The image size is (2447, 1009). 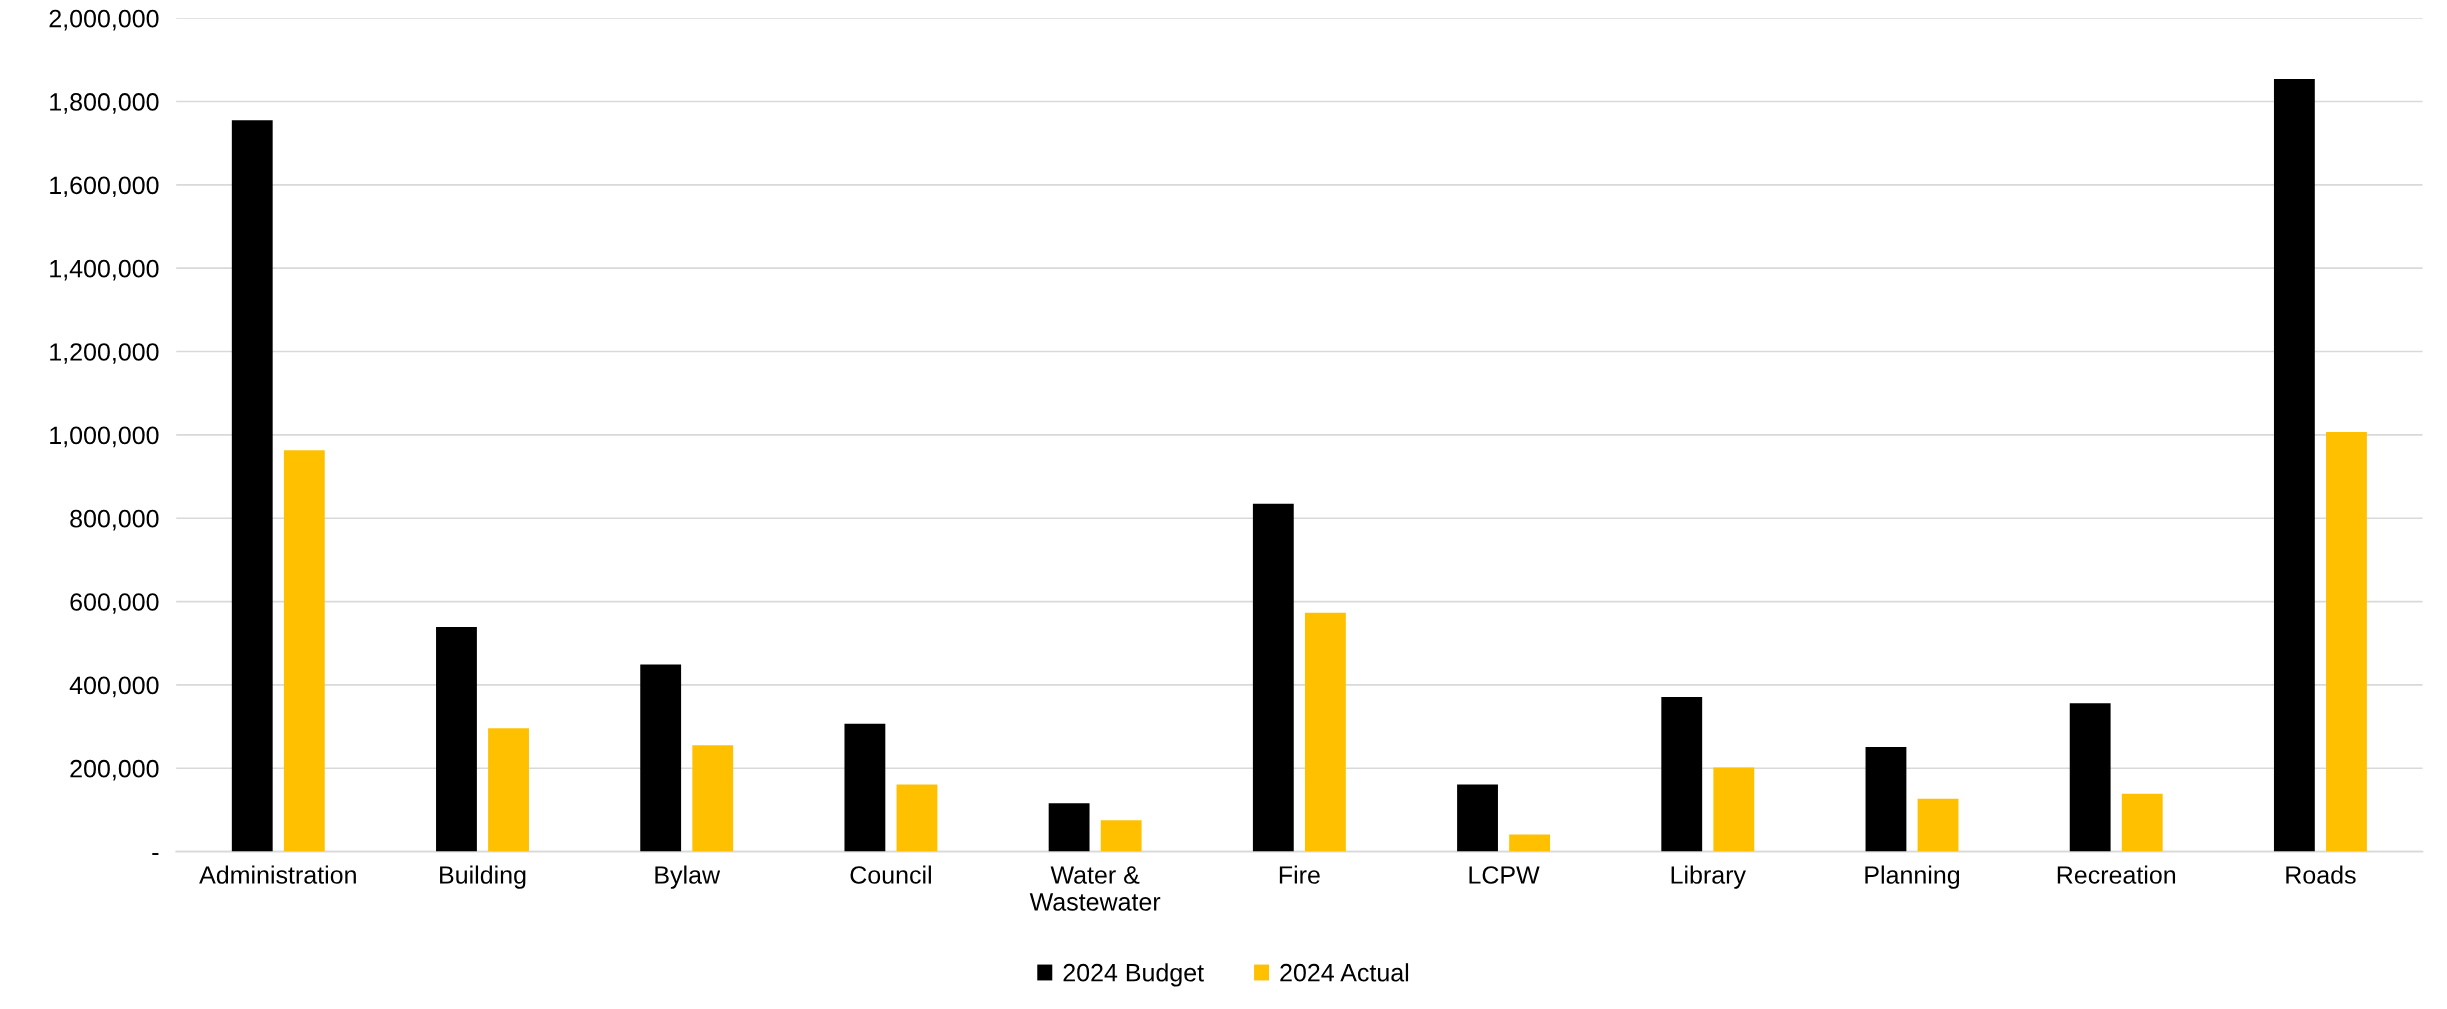 What do you see at coordinates (114, 770) in the screenshot?
I see `y-tick-label: 200,000` at bounding box center [114, 770].